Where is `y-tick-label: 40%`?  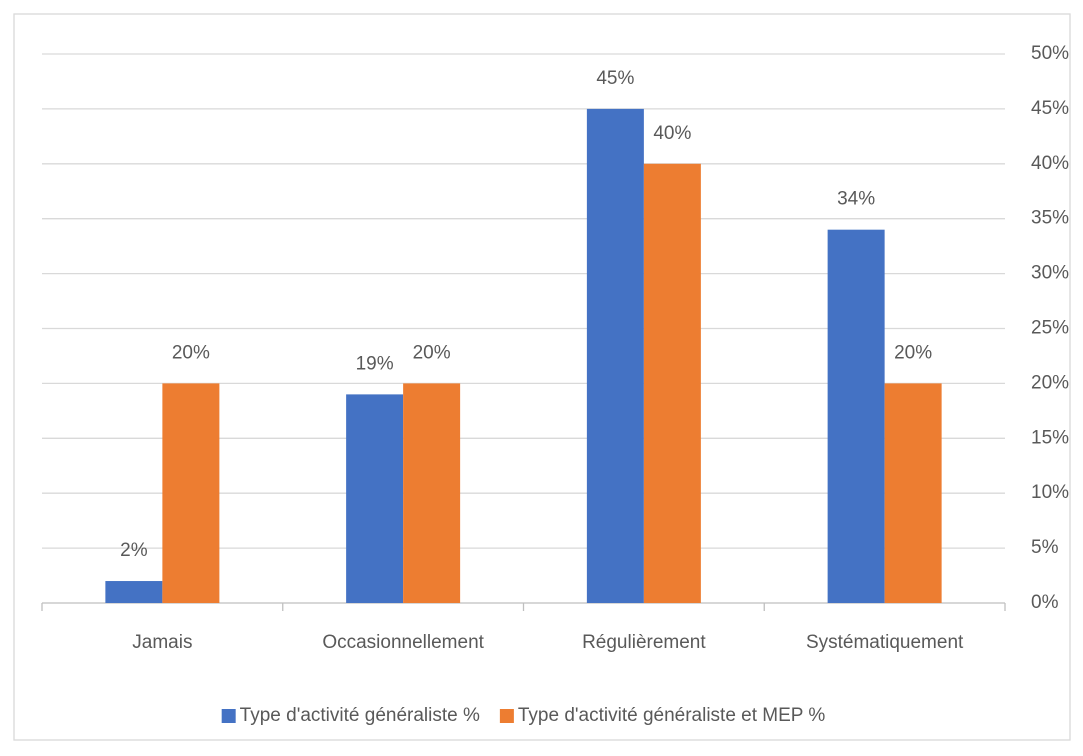 y-tick-label: 40% is located at coordinates (1050, 163).